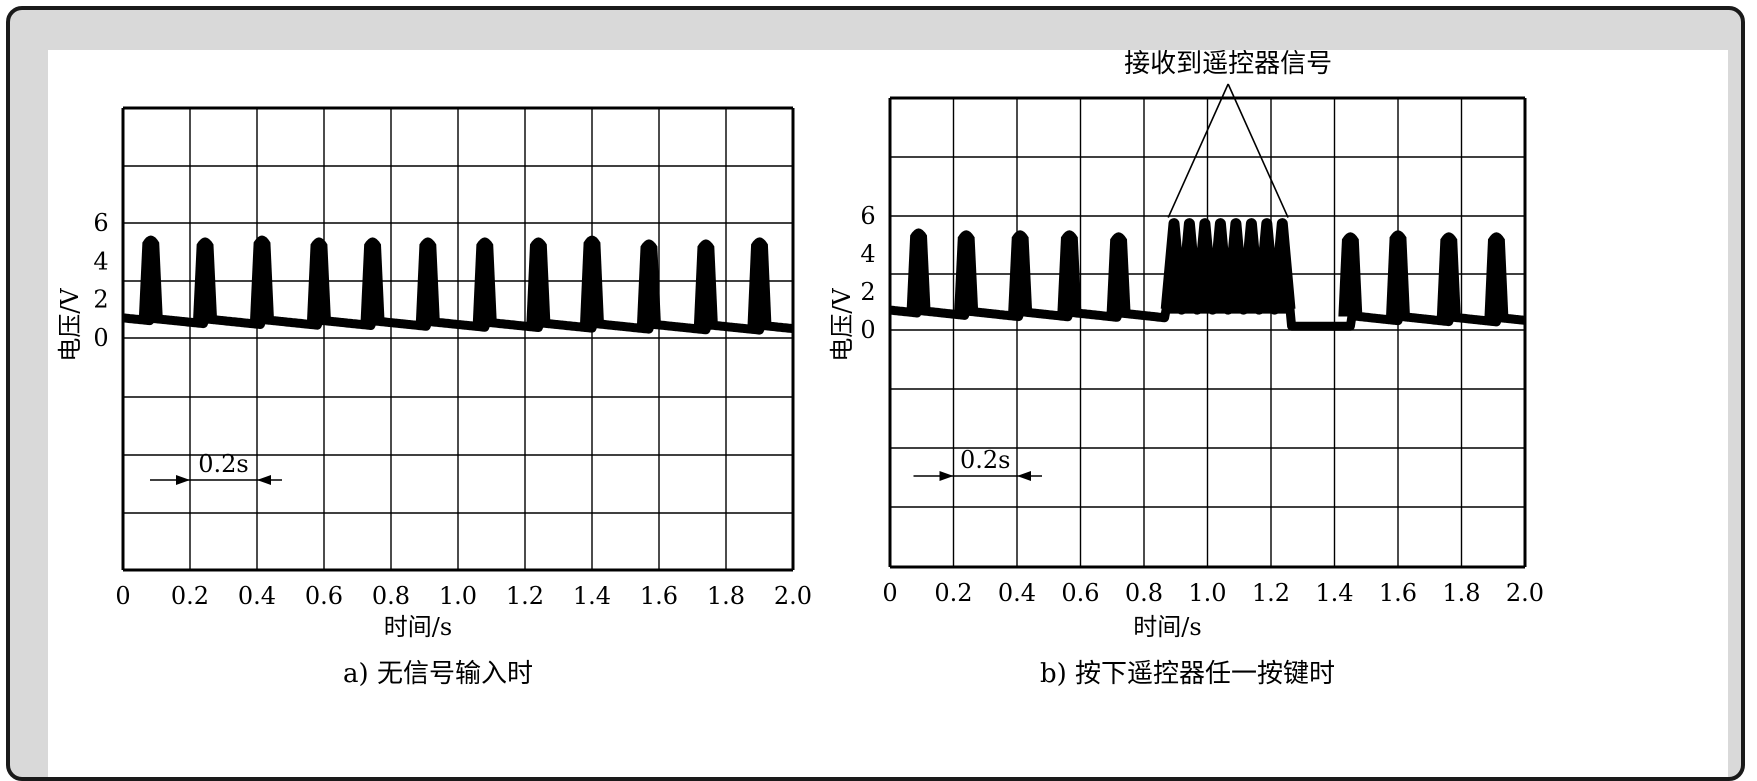  What do you see at coordinates (458, 324) in the screenshot?
I see `waveform-baseline` at bounding box center [458, 324].